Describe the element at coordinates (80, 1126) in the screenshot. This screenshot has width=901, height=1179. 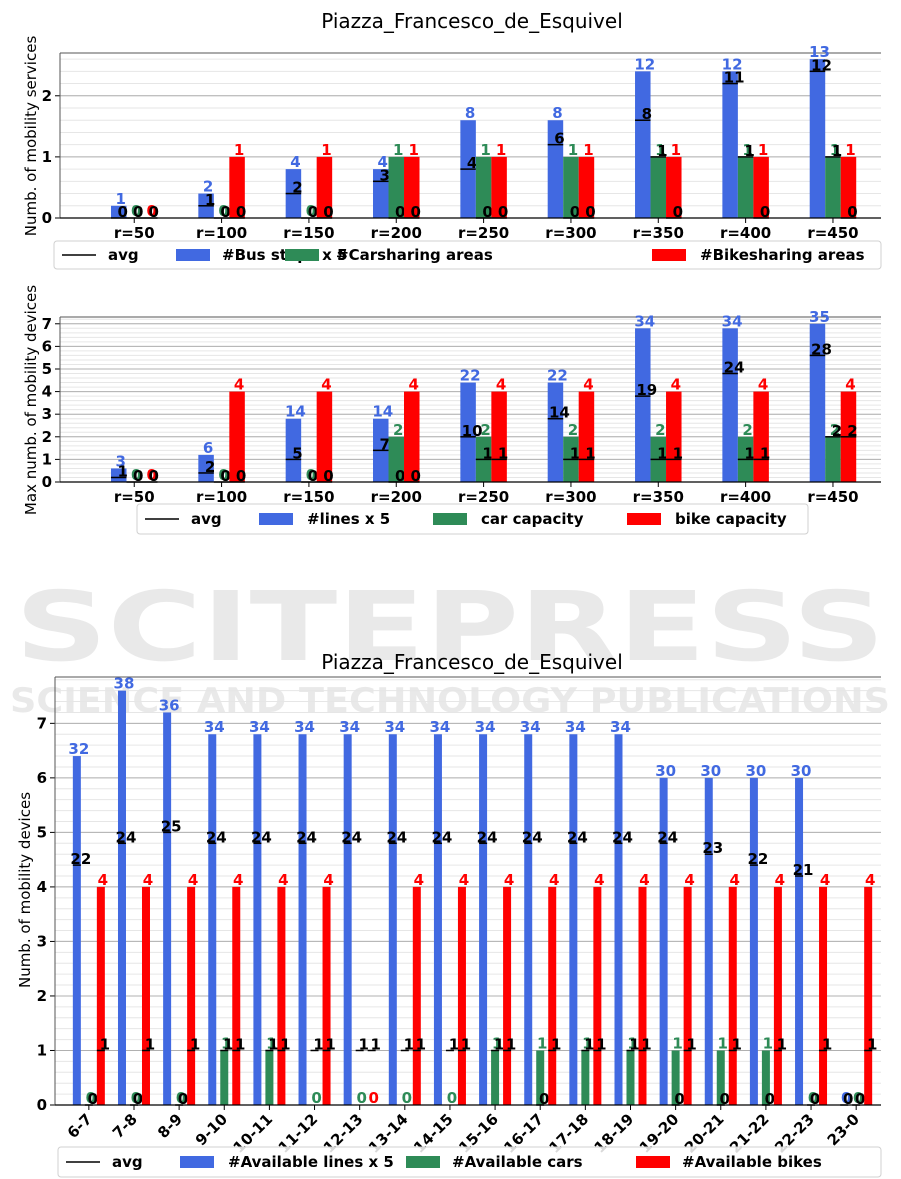
I see `x-tick-label: 6-7` at that location.